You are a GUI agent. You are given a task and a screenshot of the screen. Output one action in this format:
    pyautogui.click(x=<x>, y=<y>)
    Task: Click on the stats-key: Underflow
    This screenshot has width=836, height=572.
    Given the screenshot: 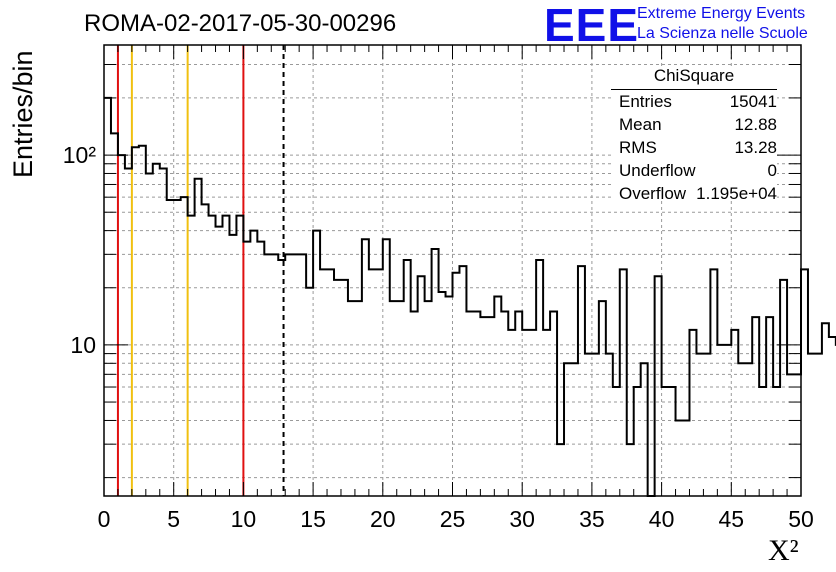 What is the action you would take?
    pyautogui.click(x=657, y=170)
    